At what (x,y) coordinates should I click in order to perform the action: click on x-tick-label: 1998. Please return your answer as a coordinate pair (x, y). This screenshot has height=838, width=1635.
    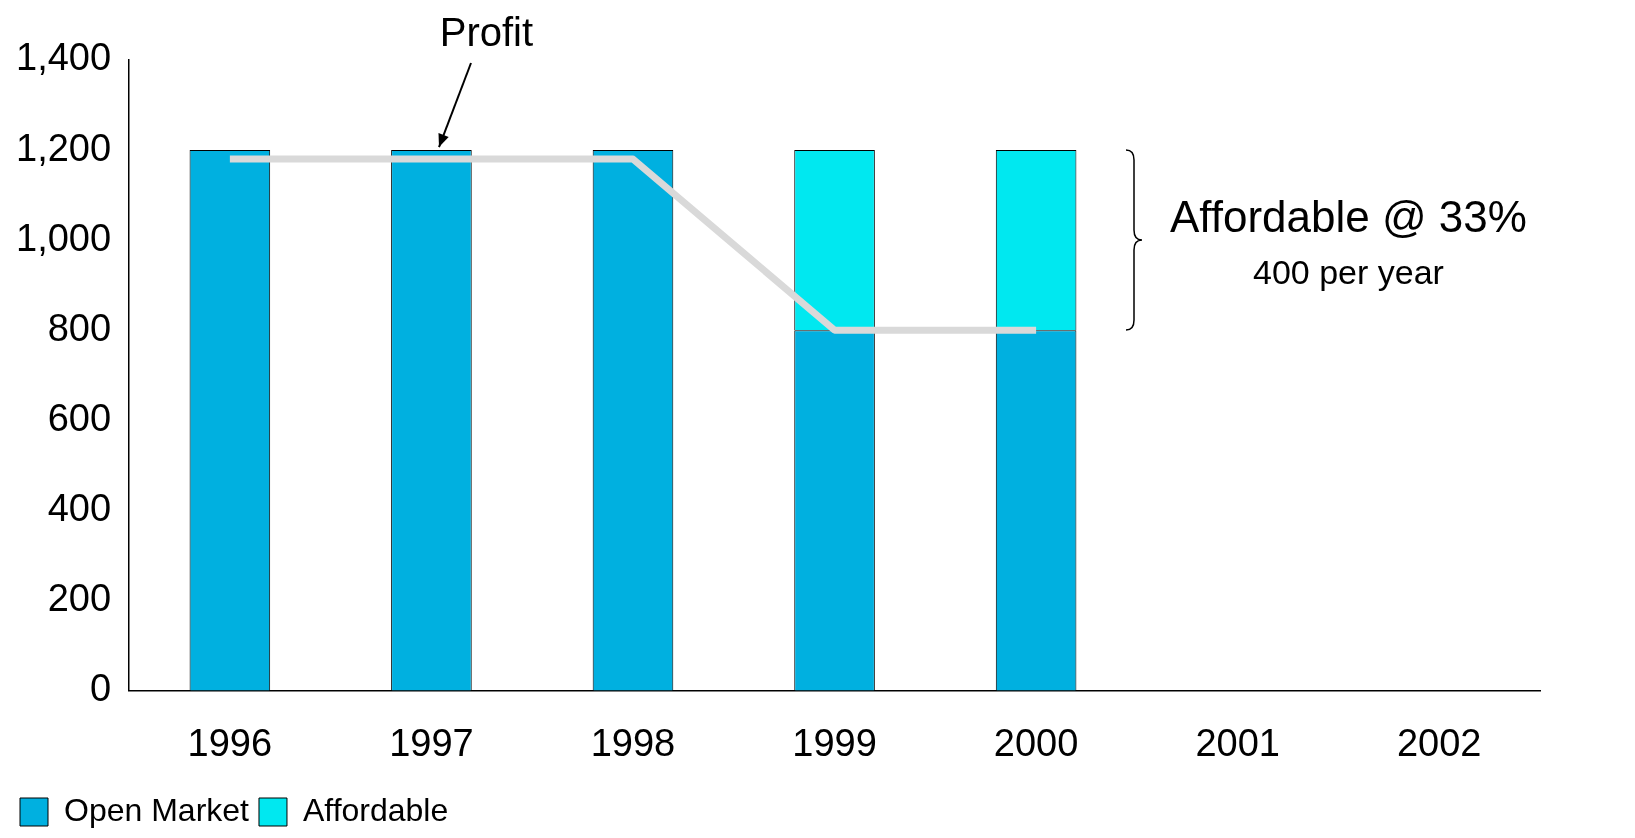
    Looking at the image, I should click on (633, 742).